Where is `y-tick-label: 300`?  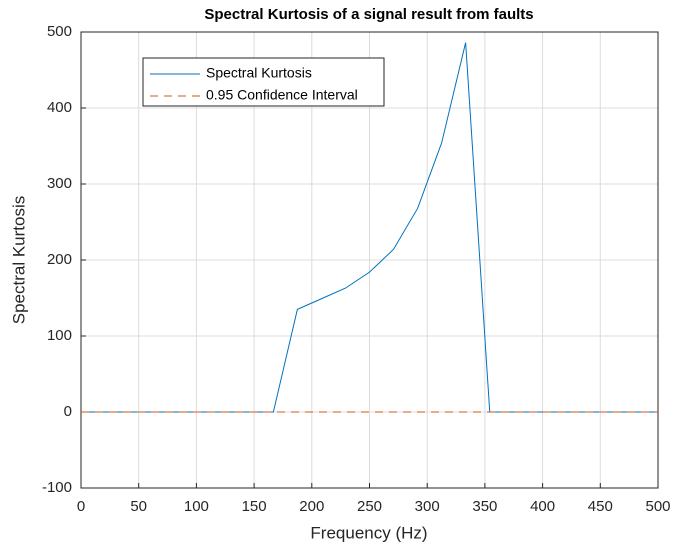 y-tick-label: 300 is located at coordinates (59, 183).